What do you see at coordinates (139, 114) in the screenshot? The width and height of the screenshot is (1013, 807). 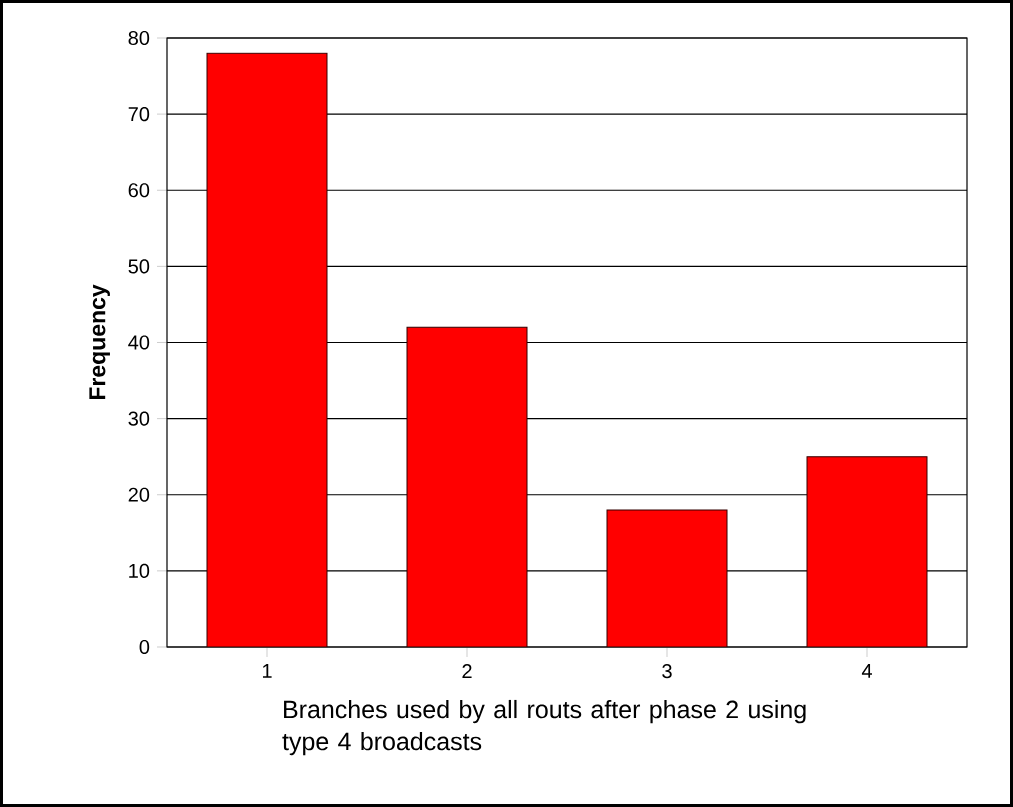 I see `y-tick-label: 70` at bounding box center [139, 114].